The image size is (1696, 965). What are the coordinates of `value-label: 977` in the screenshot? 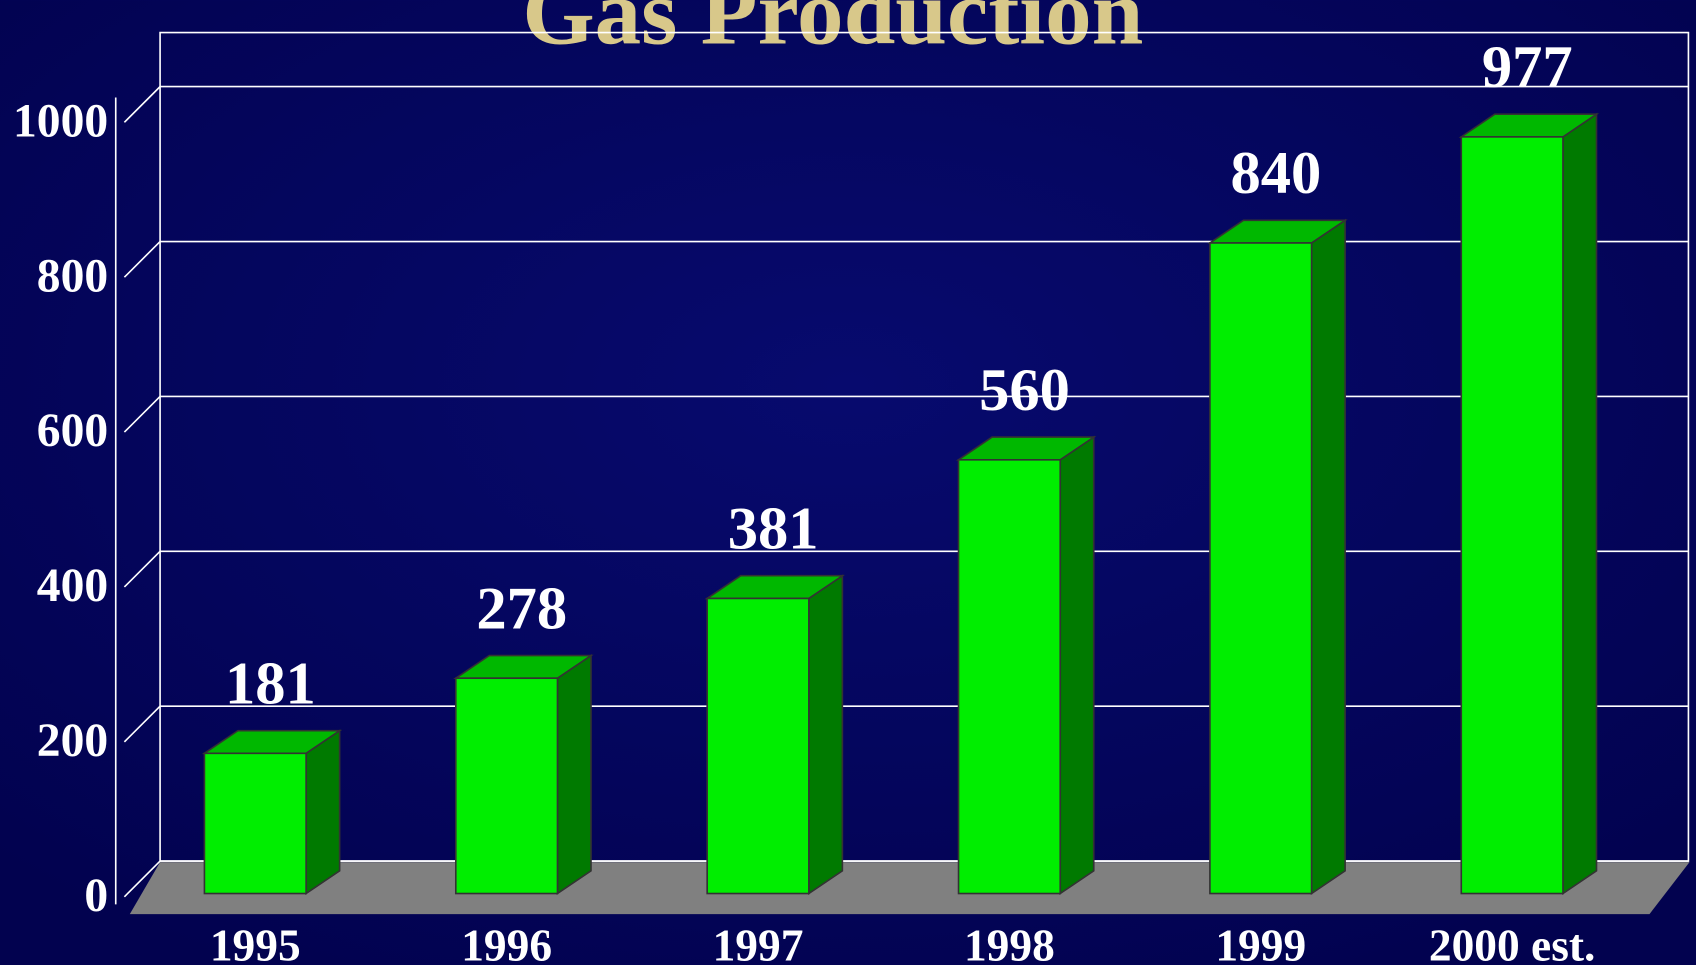 It's located at (1527, 67).